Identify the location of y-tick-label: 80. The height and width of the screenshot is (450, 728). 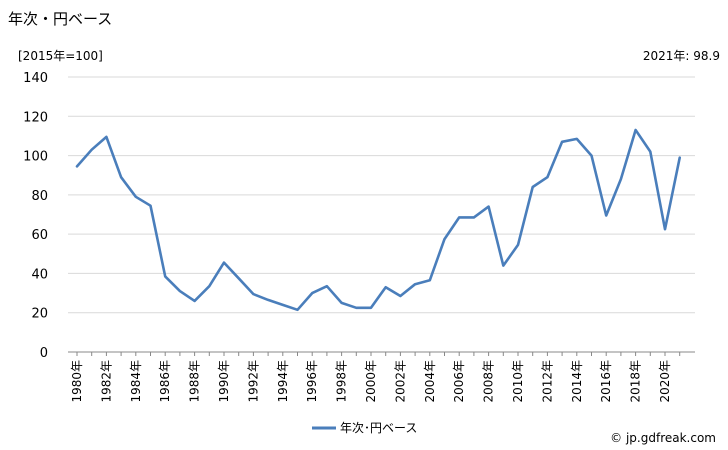
(39, 196).